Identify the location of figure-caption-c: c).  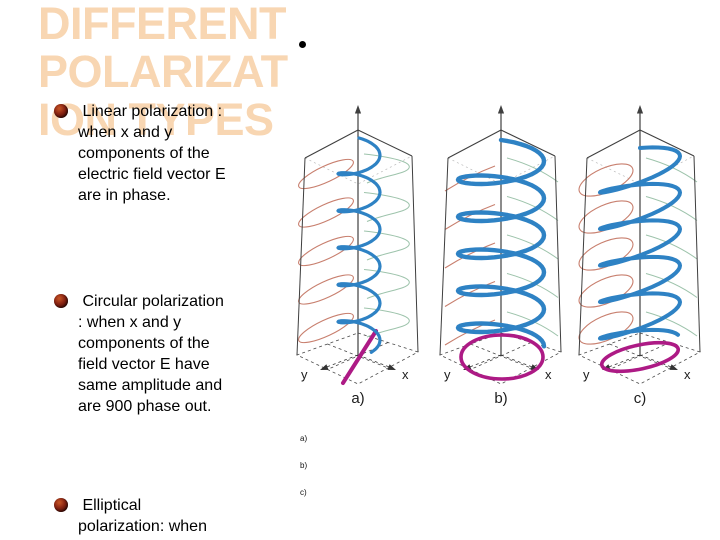
(303, 492).